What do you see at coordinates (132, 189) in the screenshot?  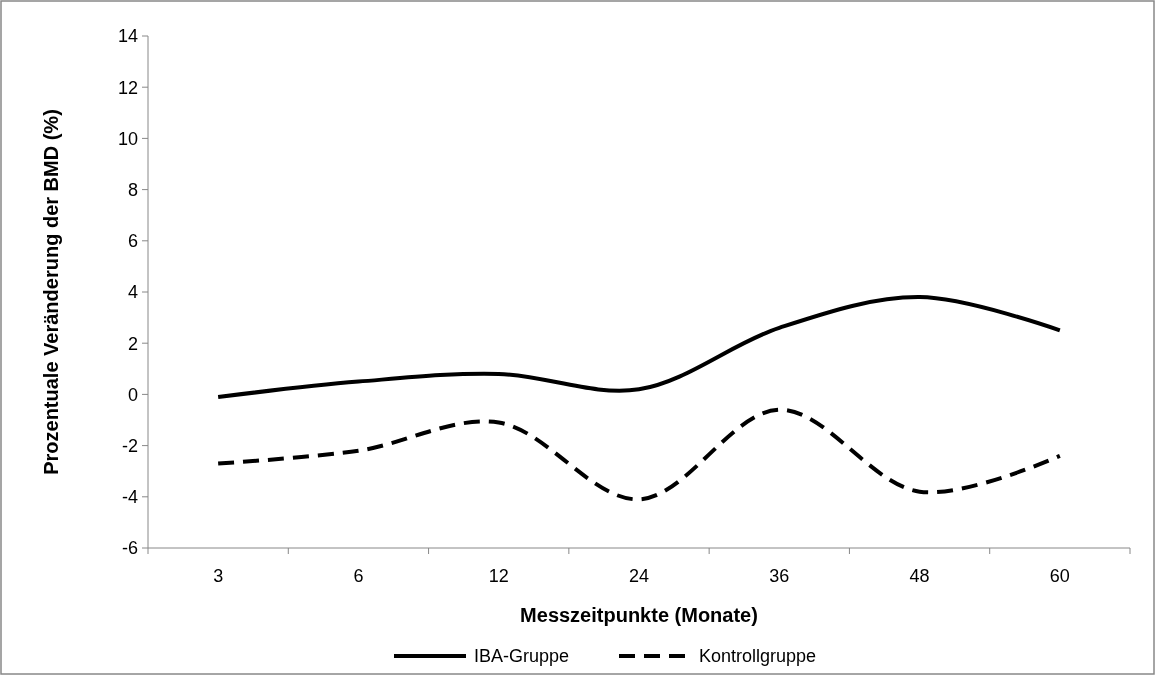 I see `y-tick-label: 8` at bounding box center [132, 189].